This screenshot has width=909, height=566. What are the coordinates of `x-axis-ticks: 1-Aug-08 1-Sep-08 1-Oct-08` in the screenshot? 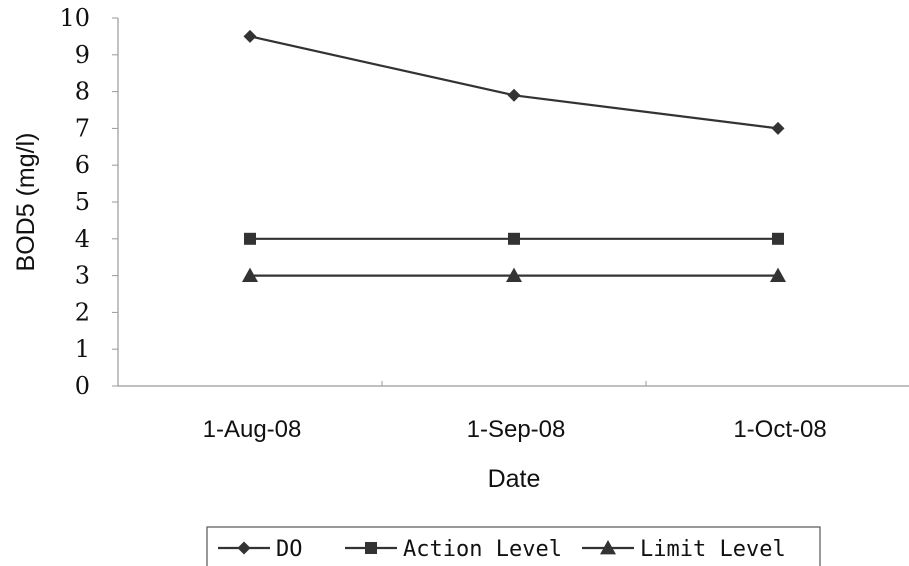 It's located at (515, 412).